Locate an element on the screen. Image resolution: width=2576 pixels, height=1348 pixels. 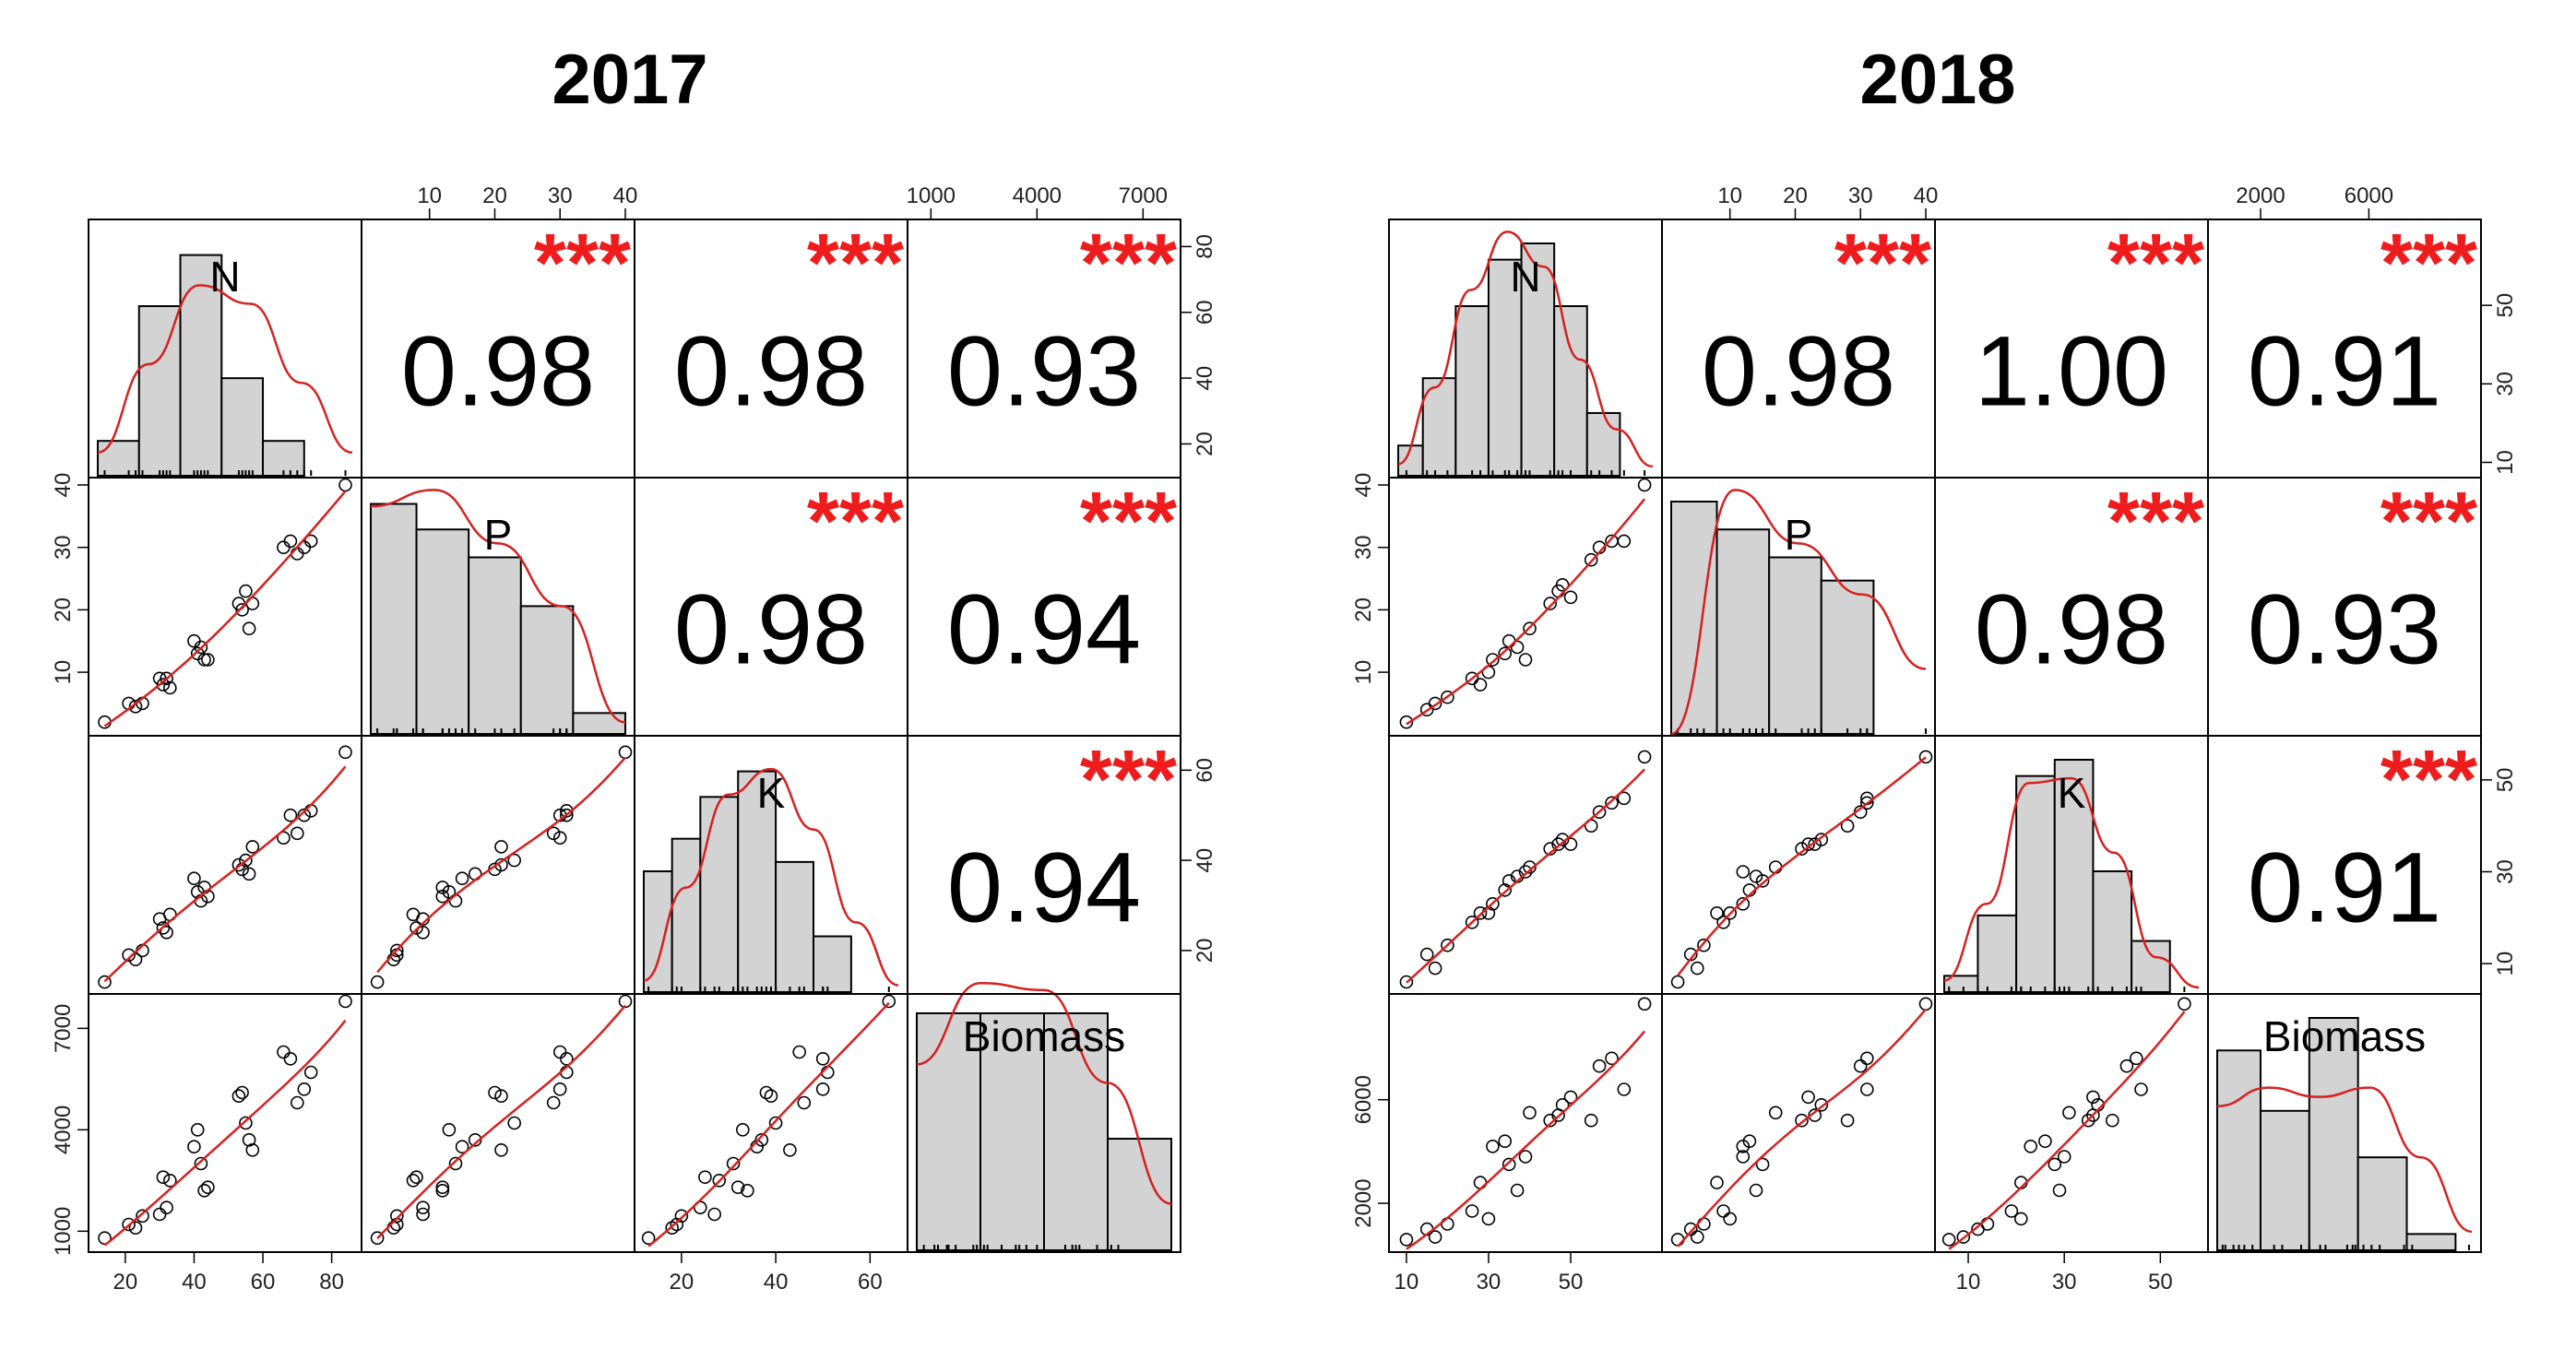
variable-label-biomass: Biomass is located at coordinates (2344, 1036).